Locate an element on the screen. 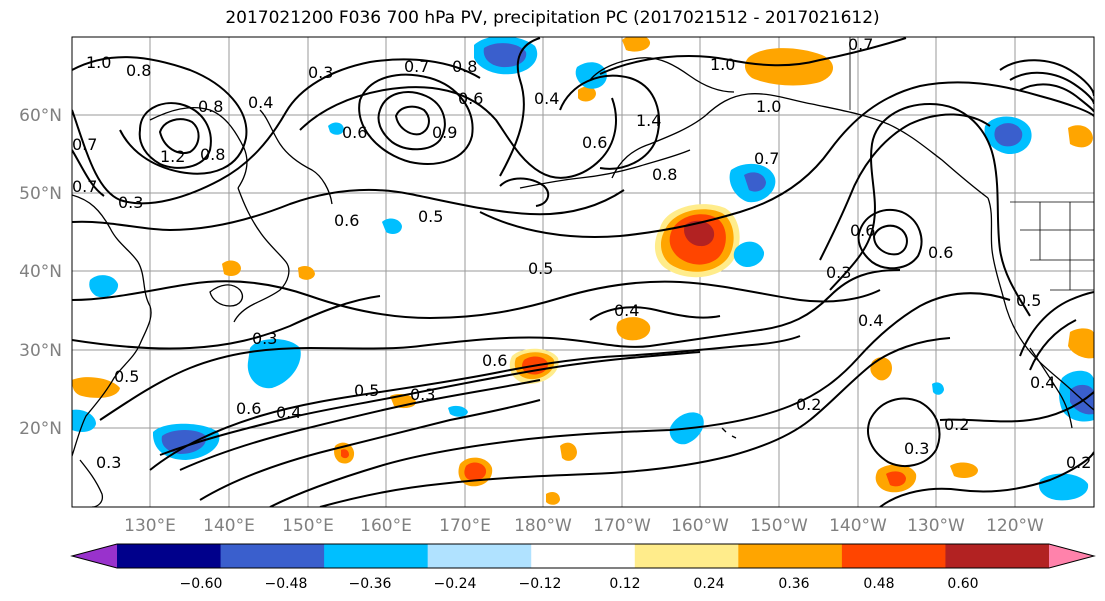 The width and height of the screenshot is (1105, 601). coastline-baja is located at coordinates (1051, 388).